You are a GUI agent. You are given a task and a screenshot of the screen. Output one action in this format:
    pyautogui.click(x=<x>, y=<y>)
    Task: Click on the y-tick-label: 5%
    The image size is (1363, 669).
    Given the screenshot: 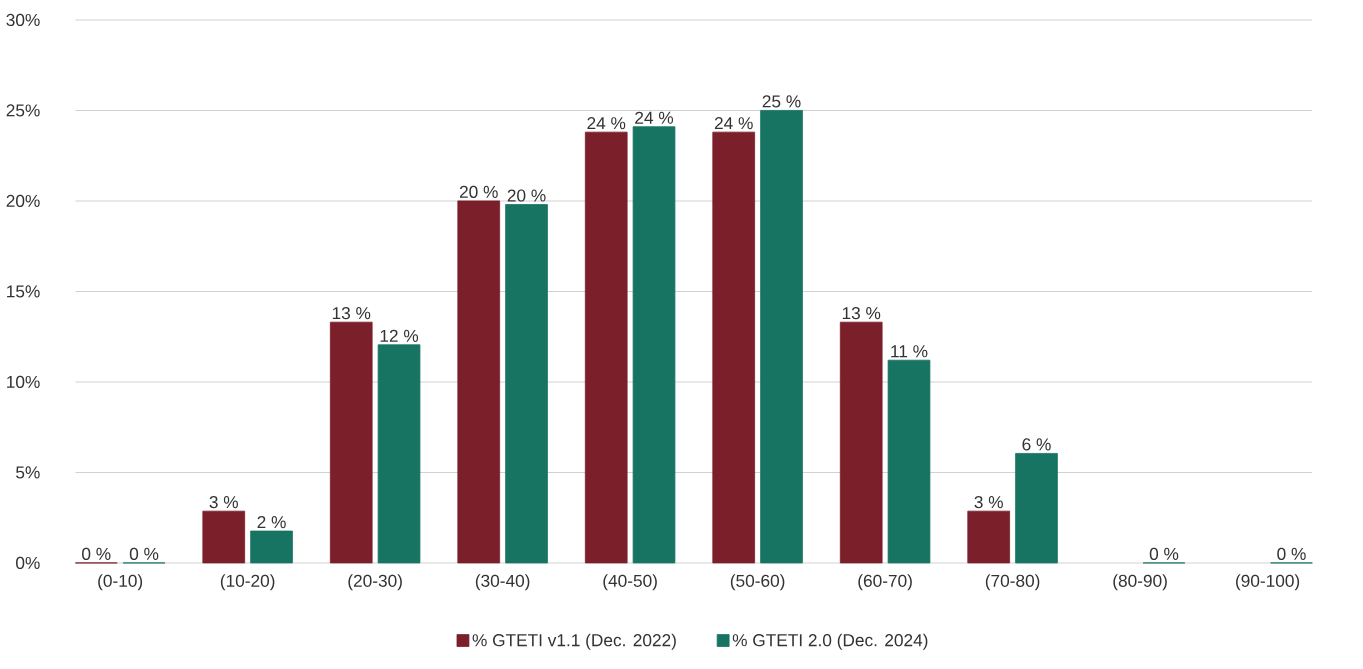 What is the action you would take?
    pyautogui.click(x=28, y=472)
    